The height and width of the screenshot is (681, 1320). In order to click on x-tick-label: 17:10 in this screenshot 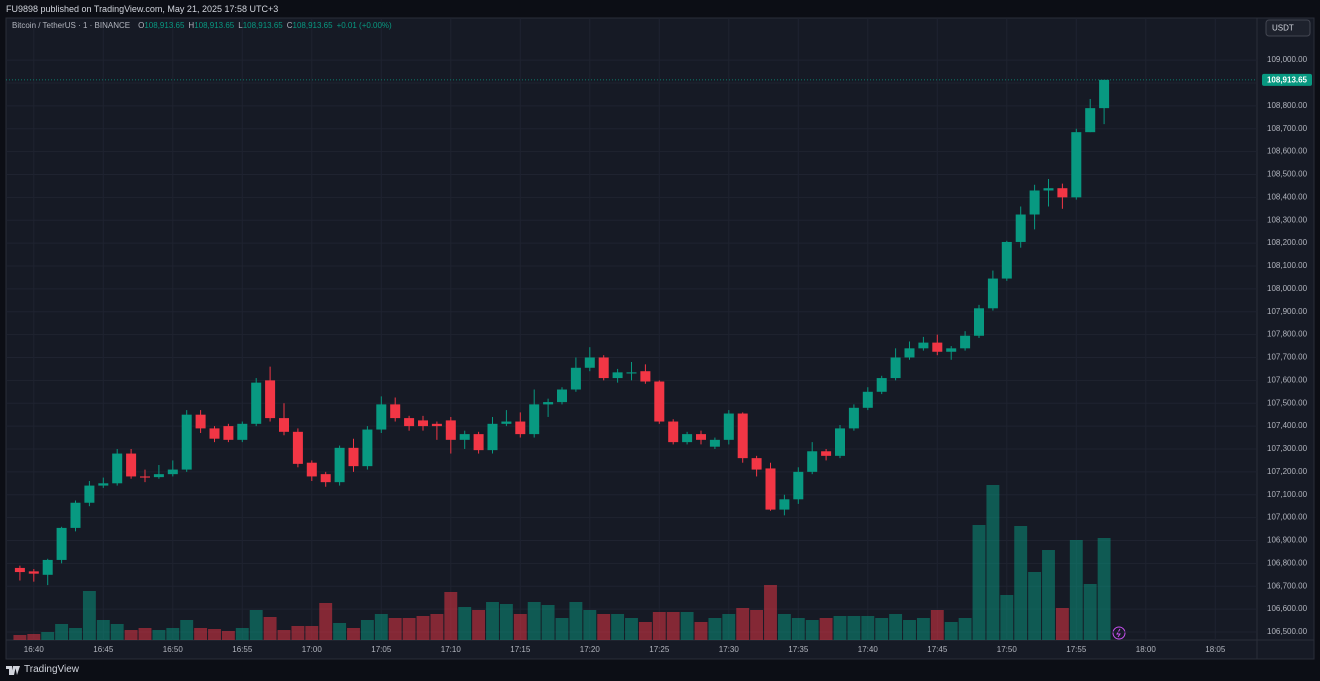, I will do `click(451, 649)`.